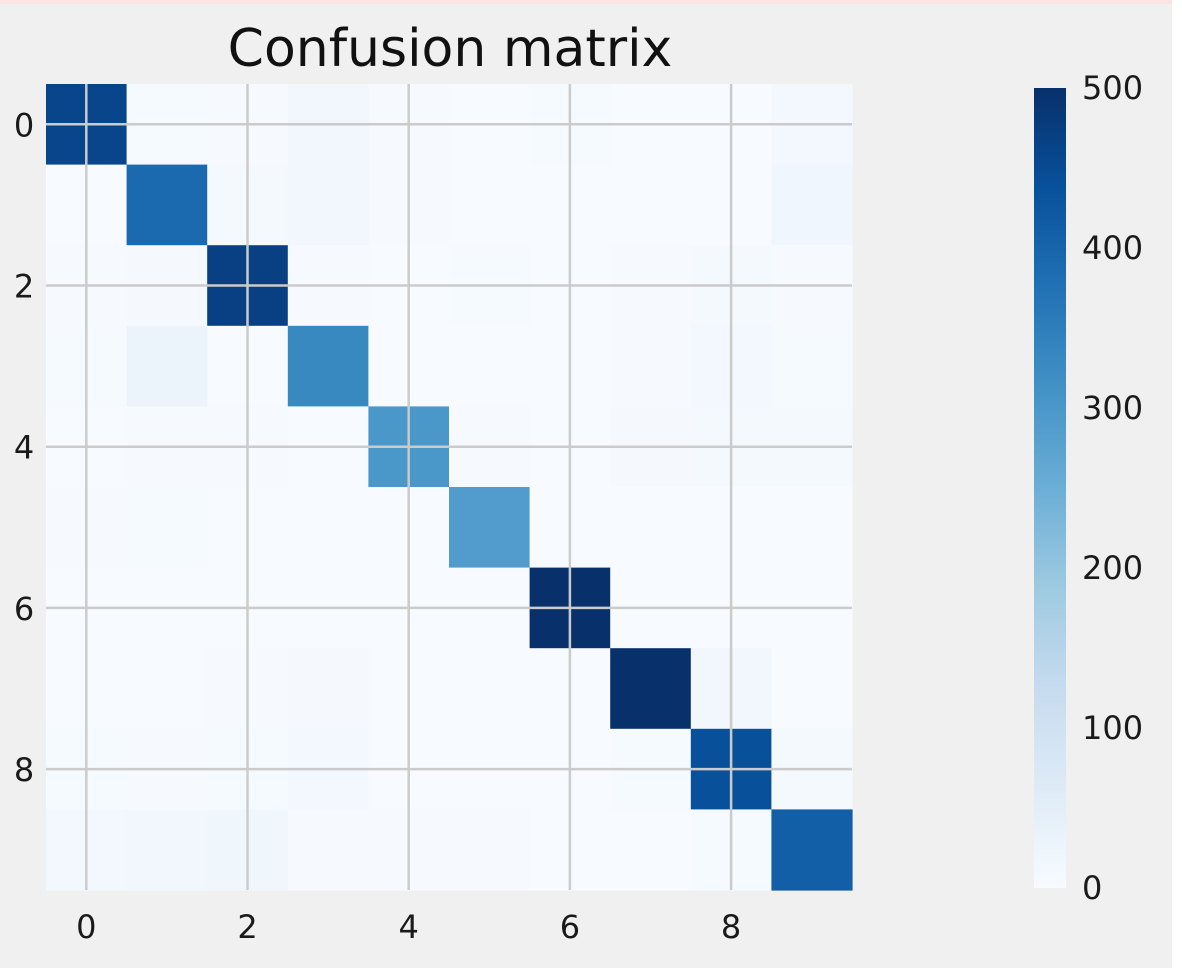 The width and height of the screenshot is (1182, 968). Describe the element at coordinates (1112, 568) in the screenshot. I see `colorbar-tick-label: 200` at that location.